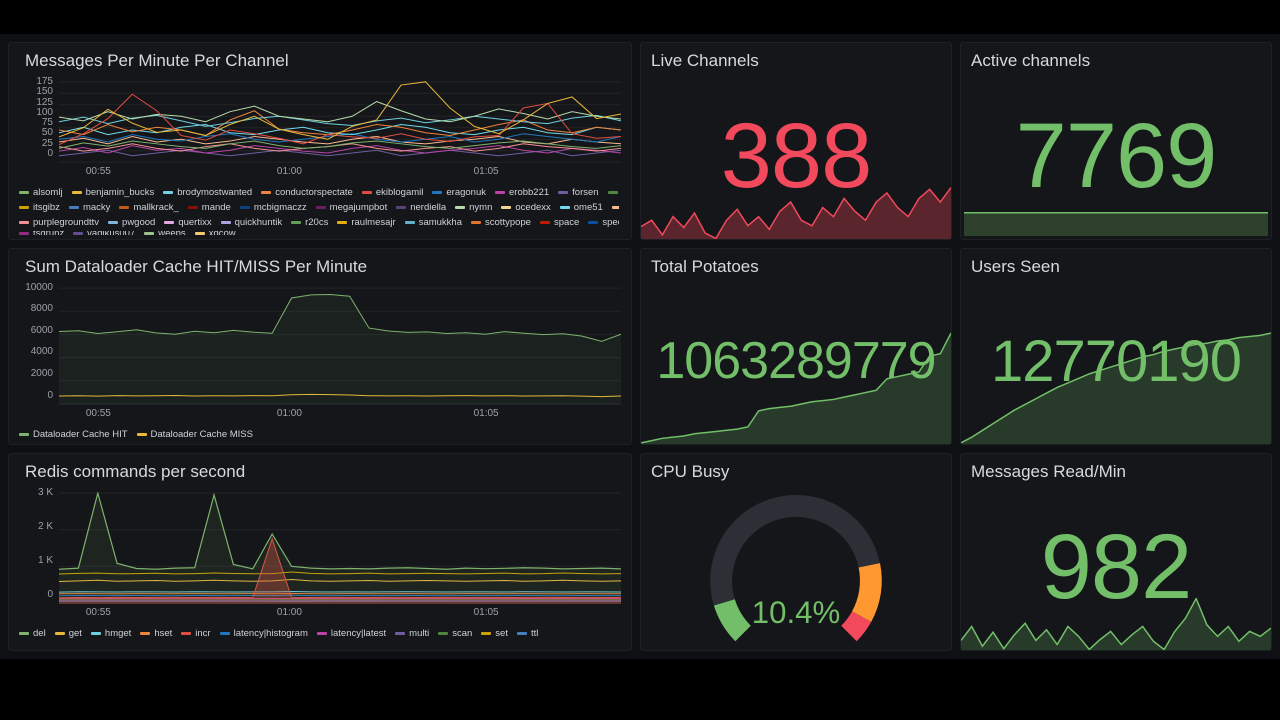  Describe the element at coordinates (340, 172) in the screenshot. I see `messages-x-axis: 00:55 01:00 01:05` at that location.